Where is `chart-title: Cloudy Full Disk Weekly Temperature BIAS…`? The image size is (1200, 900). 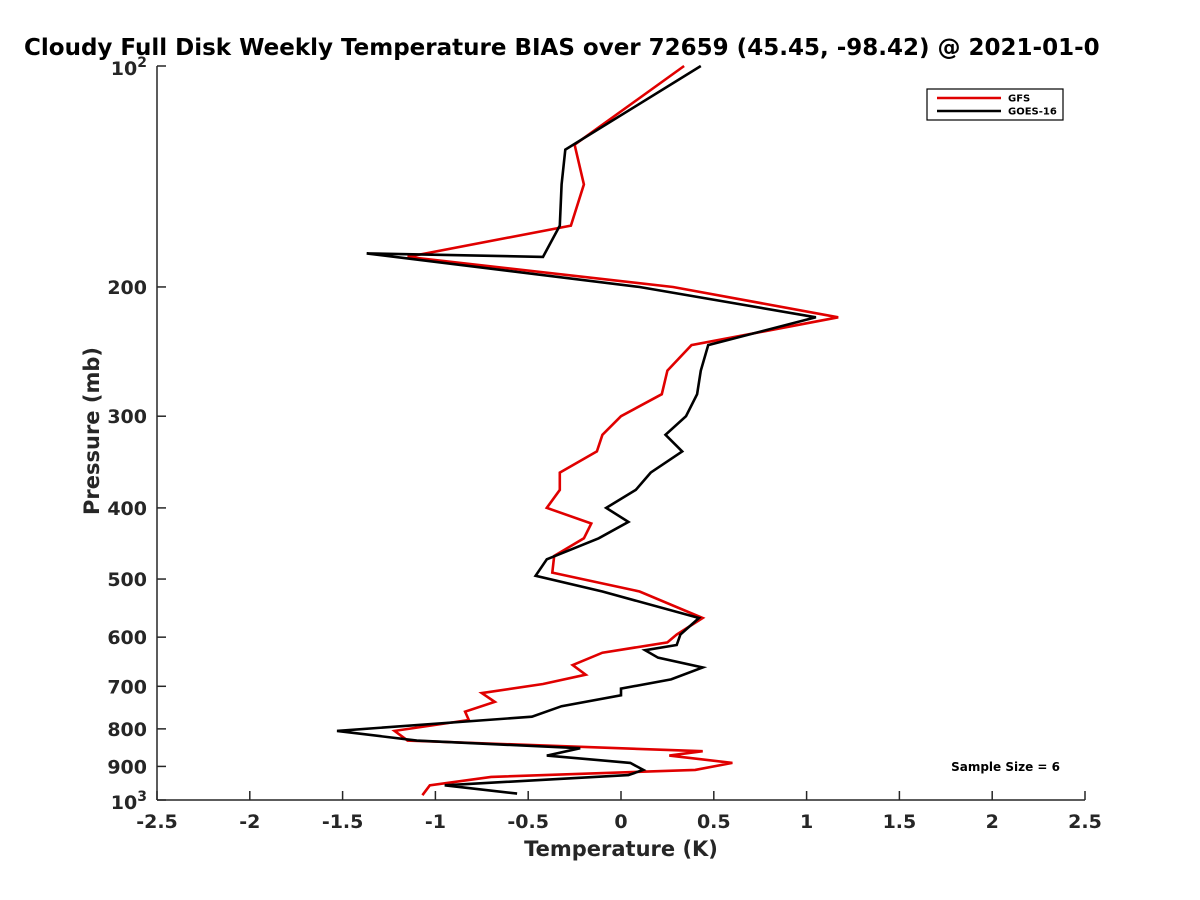
chart-title: Cloudy Full Disk Weekly Temperature BIAS… is located at coordinates (562, 48).